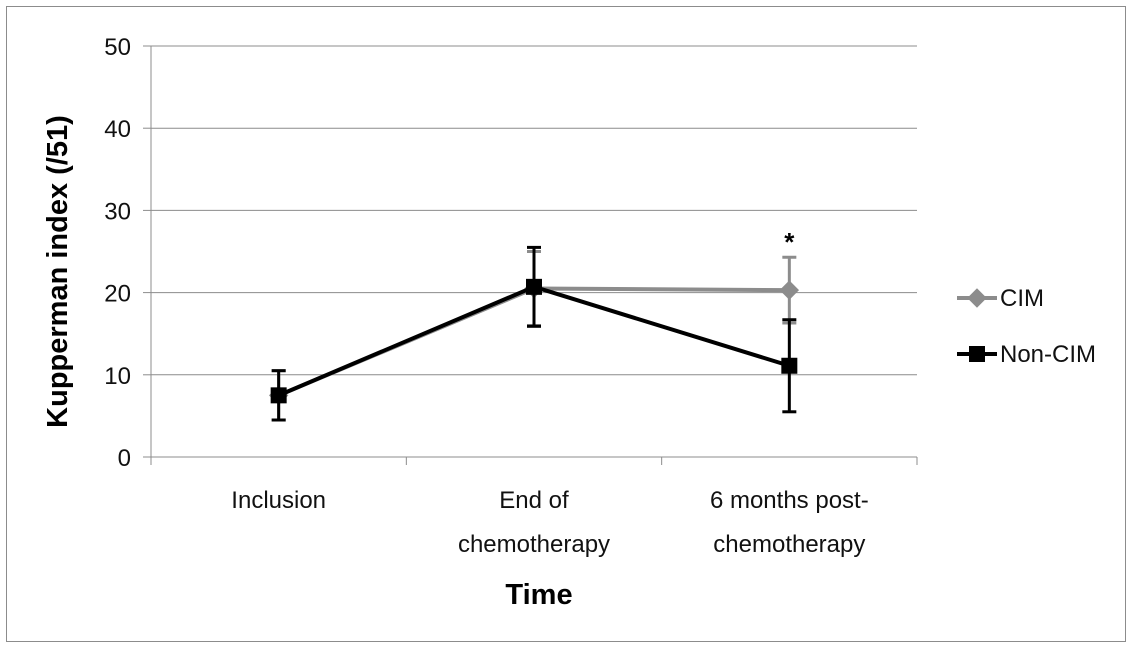 The image size is (1129, 646). I want to click on y-tick-label: 10, so click(117, 376).